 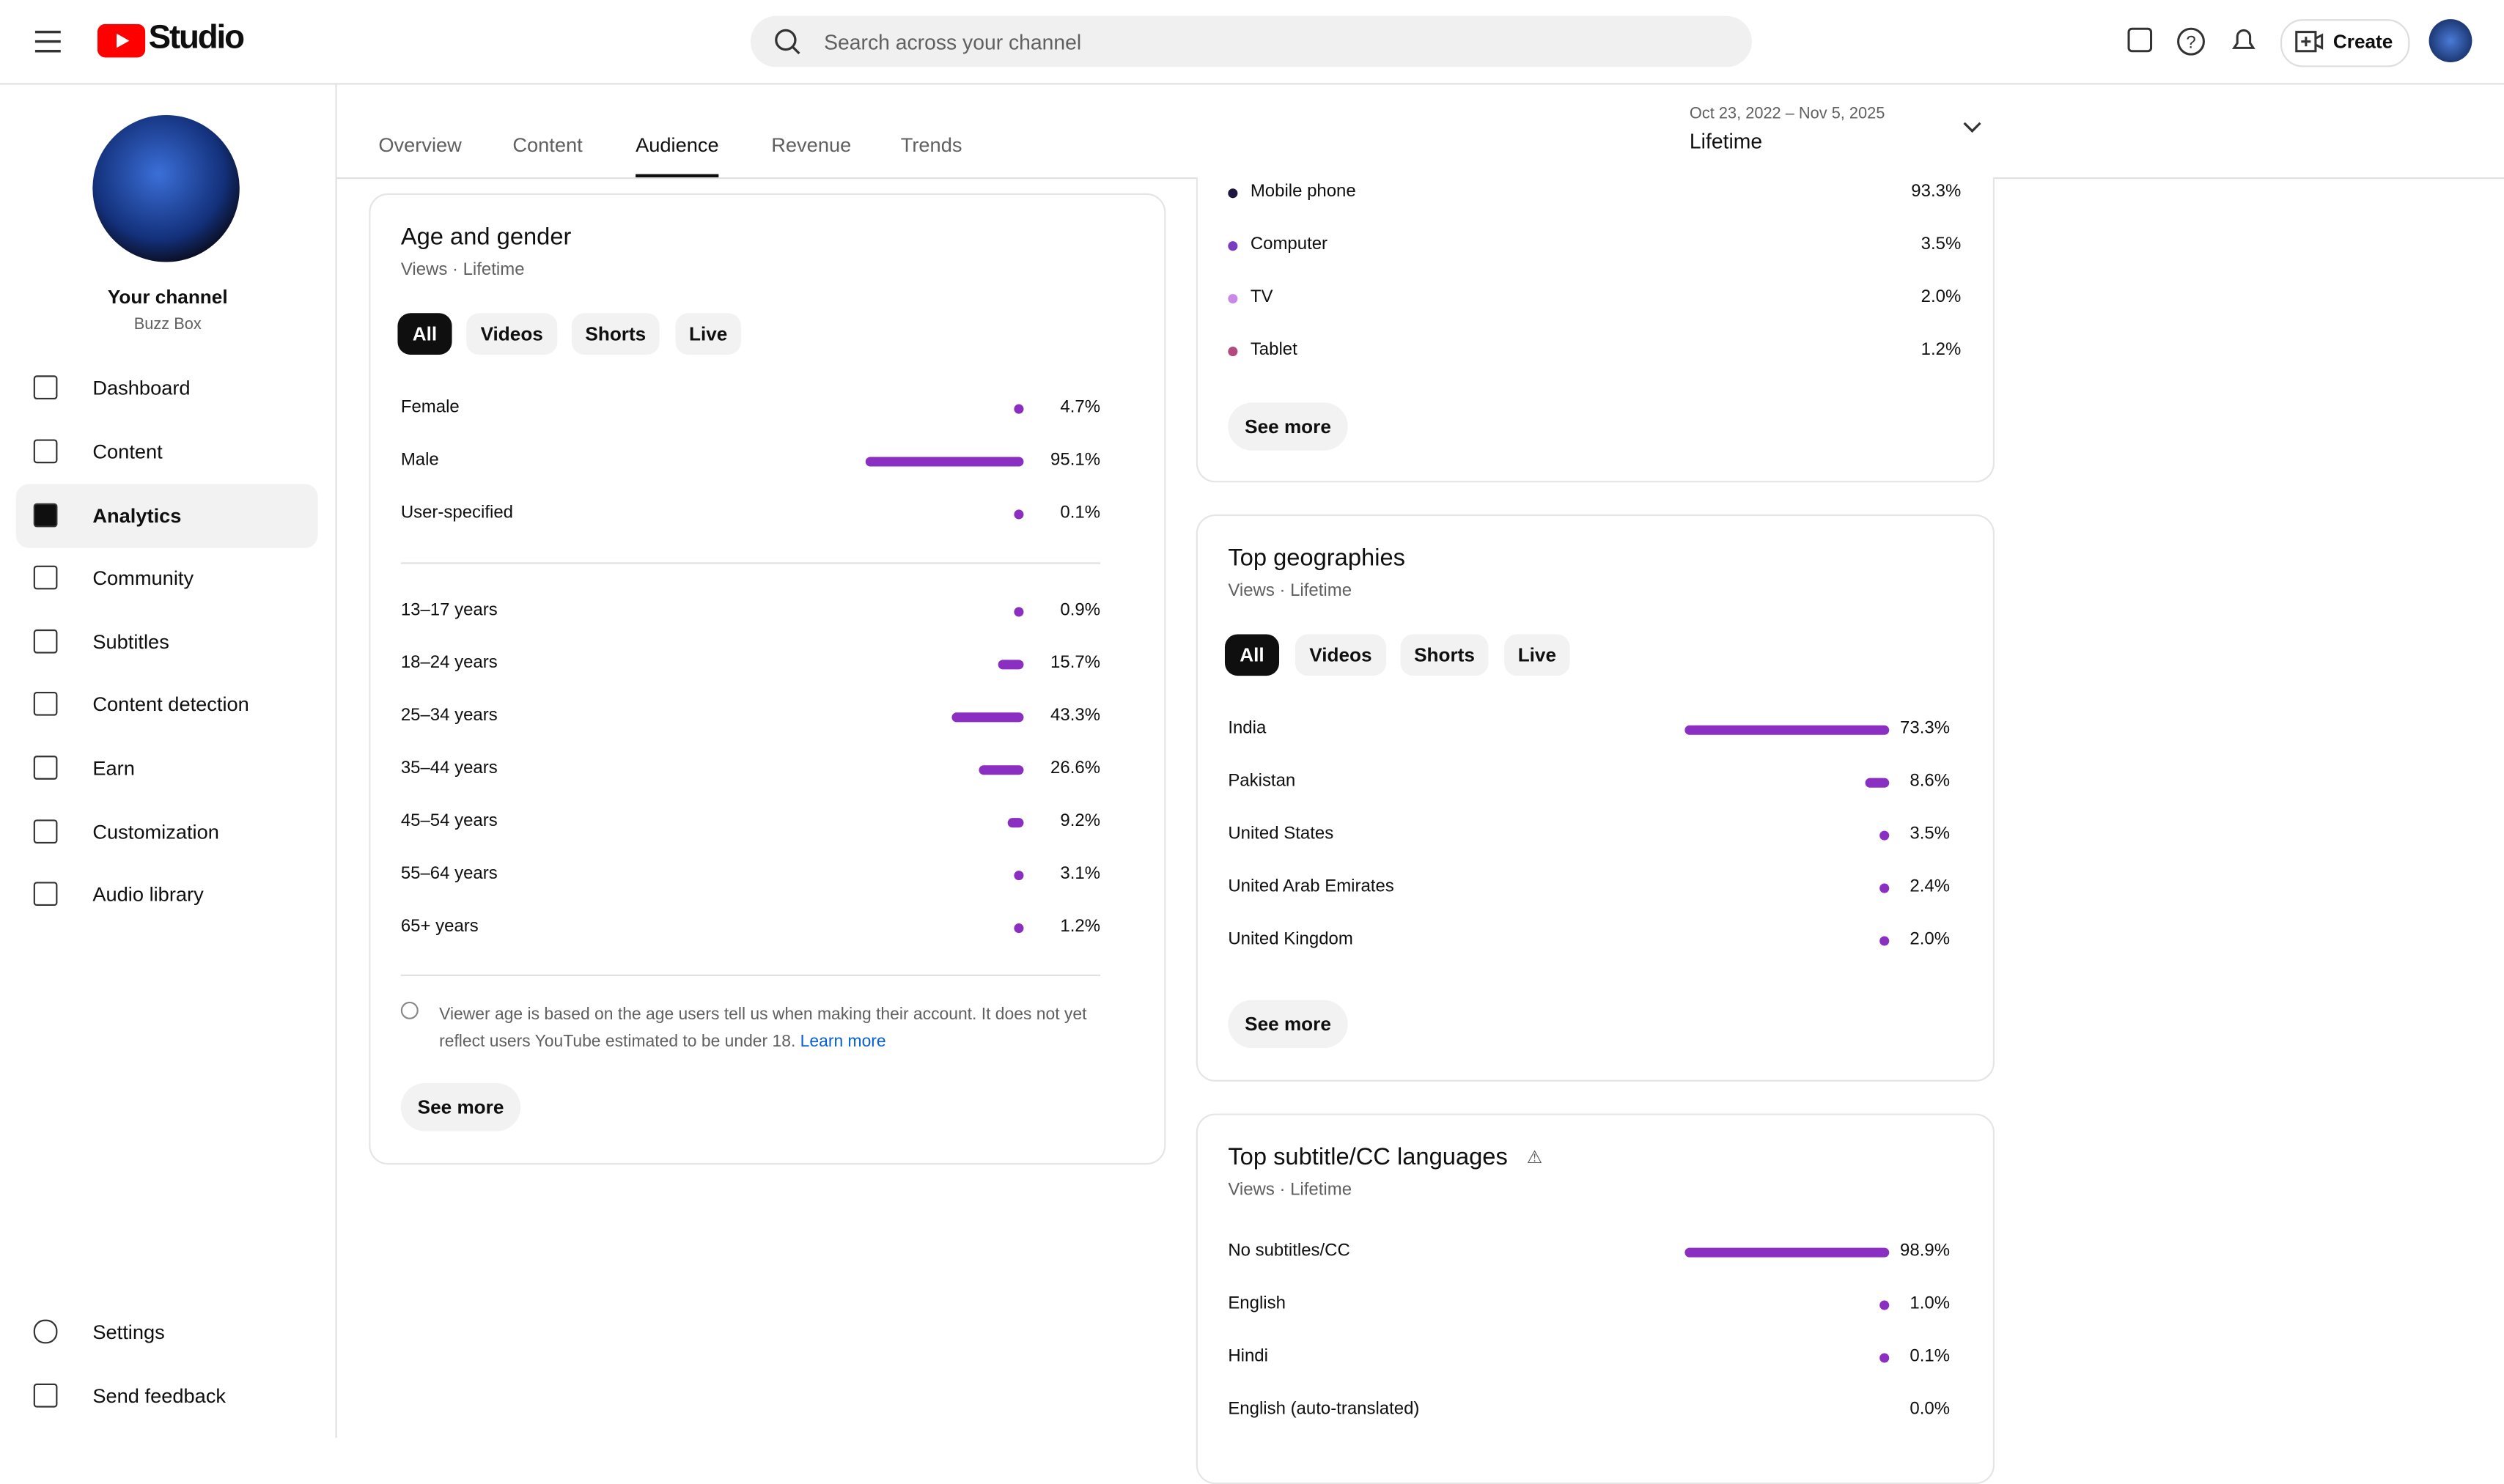 I want to click on nav-item: Earn, so click(x=114, y=768).